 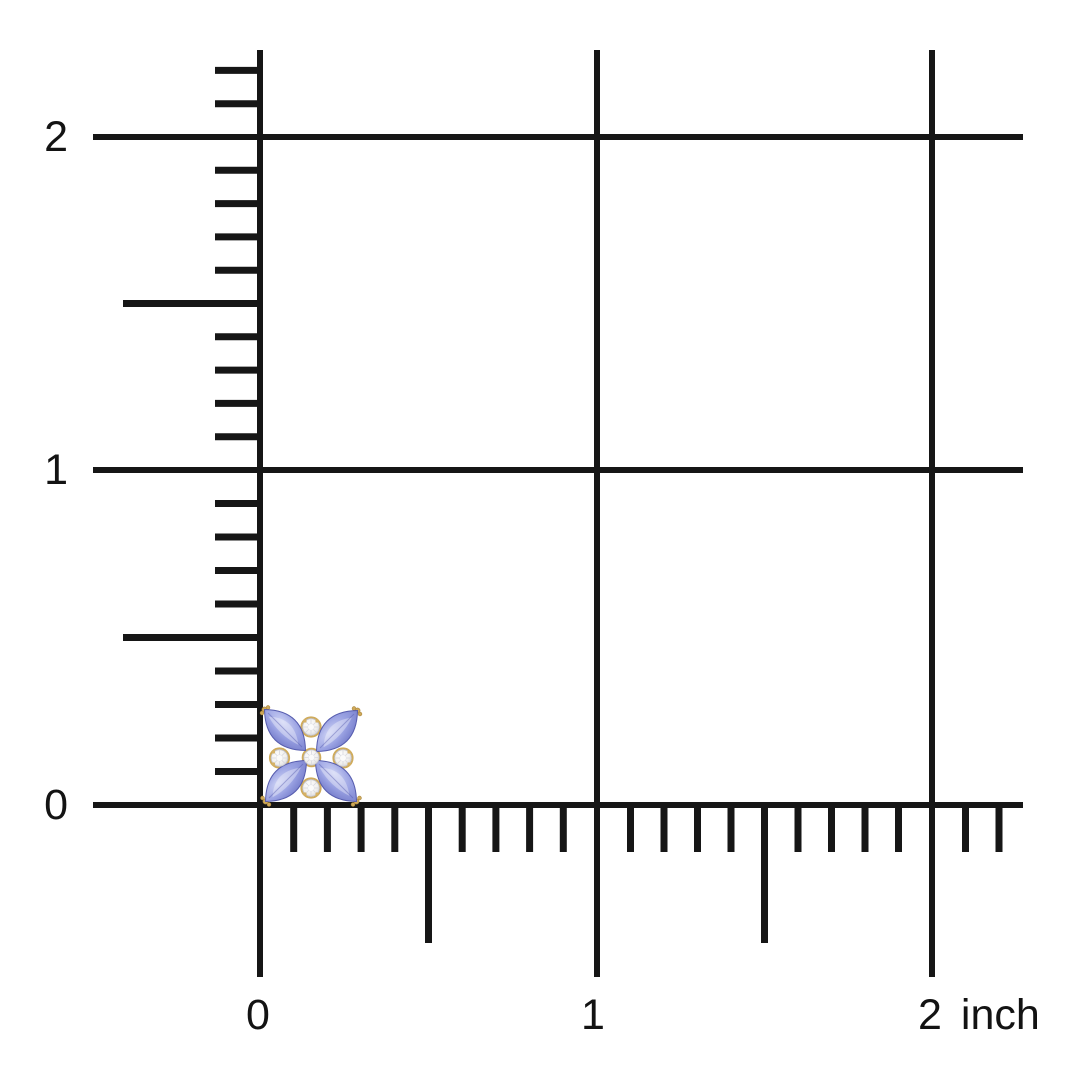 I want to click on gold-prong-dots, so click(x=311, y=757).